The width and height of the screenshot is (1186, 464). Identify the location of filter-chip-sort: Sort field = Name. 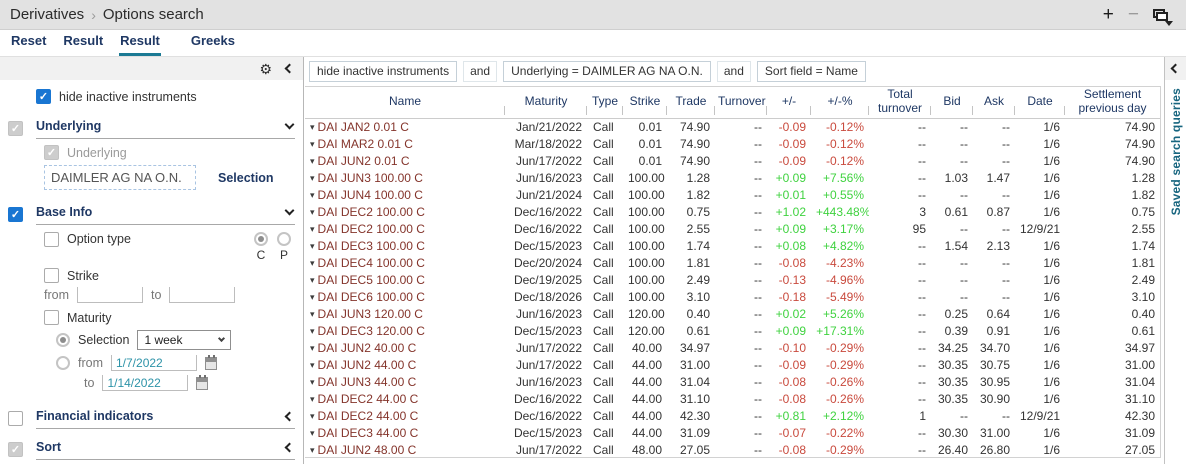
(811, 71).